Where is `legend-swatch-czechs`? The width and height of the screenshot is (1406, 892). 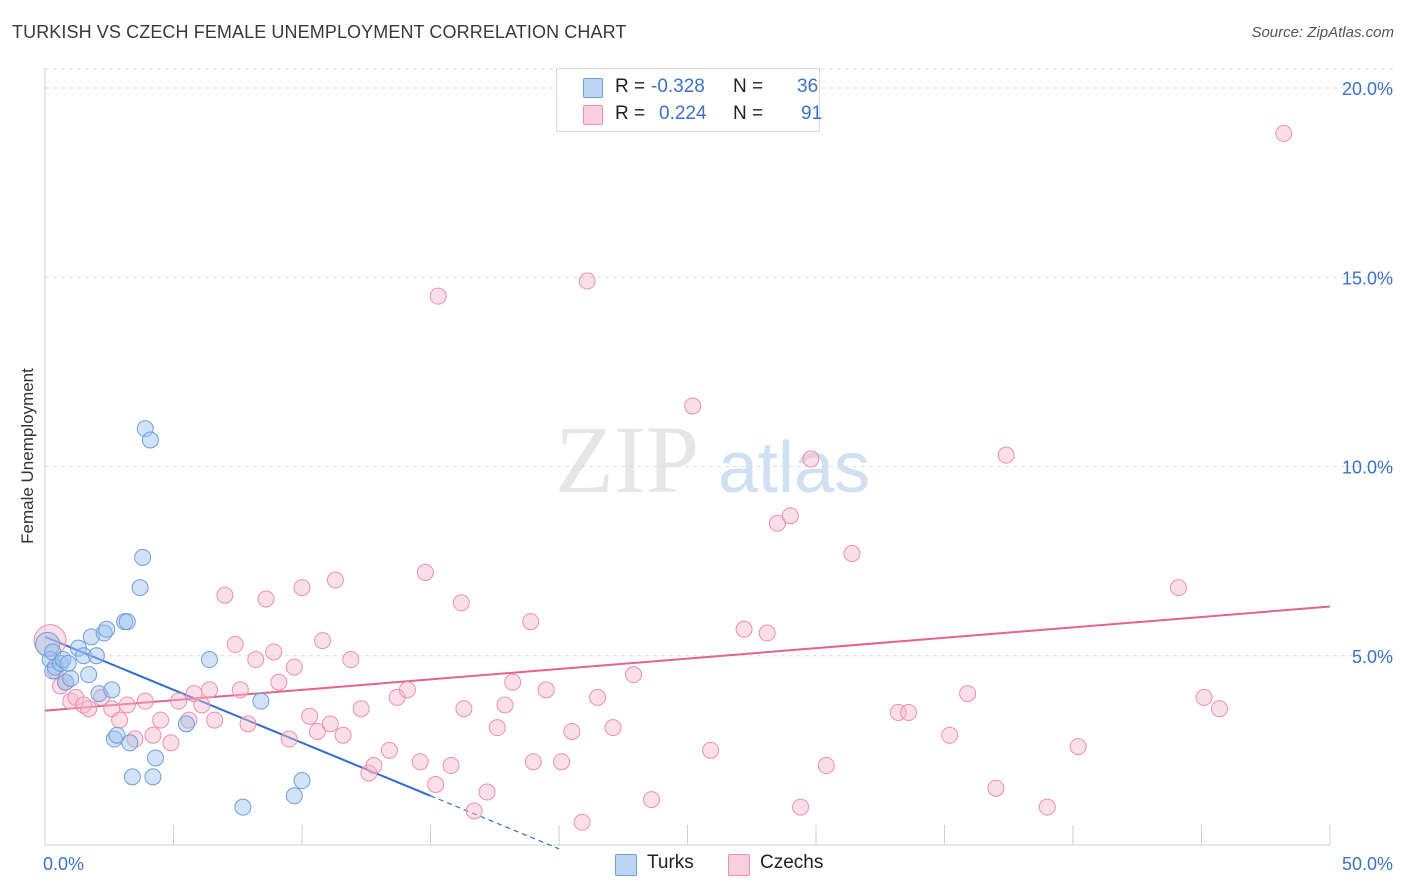
legend-swatch-czechs is located at coordinates (593, 115).